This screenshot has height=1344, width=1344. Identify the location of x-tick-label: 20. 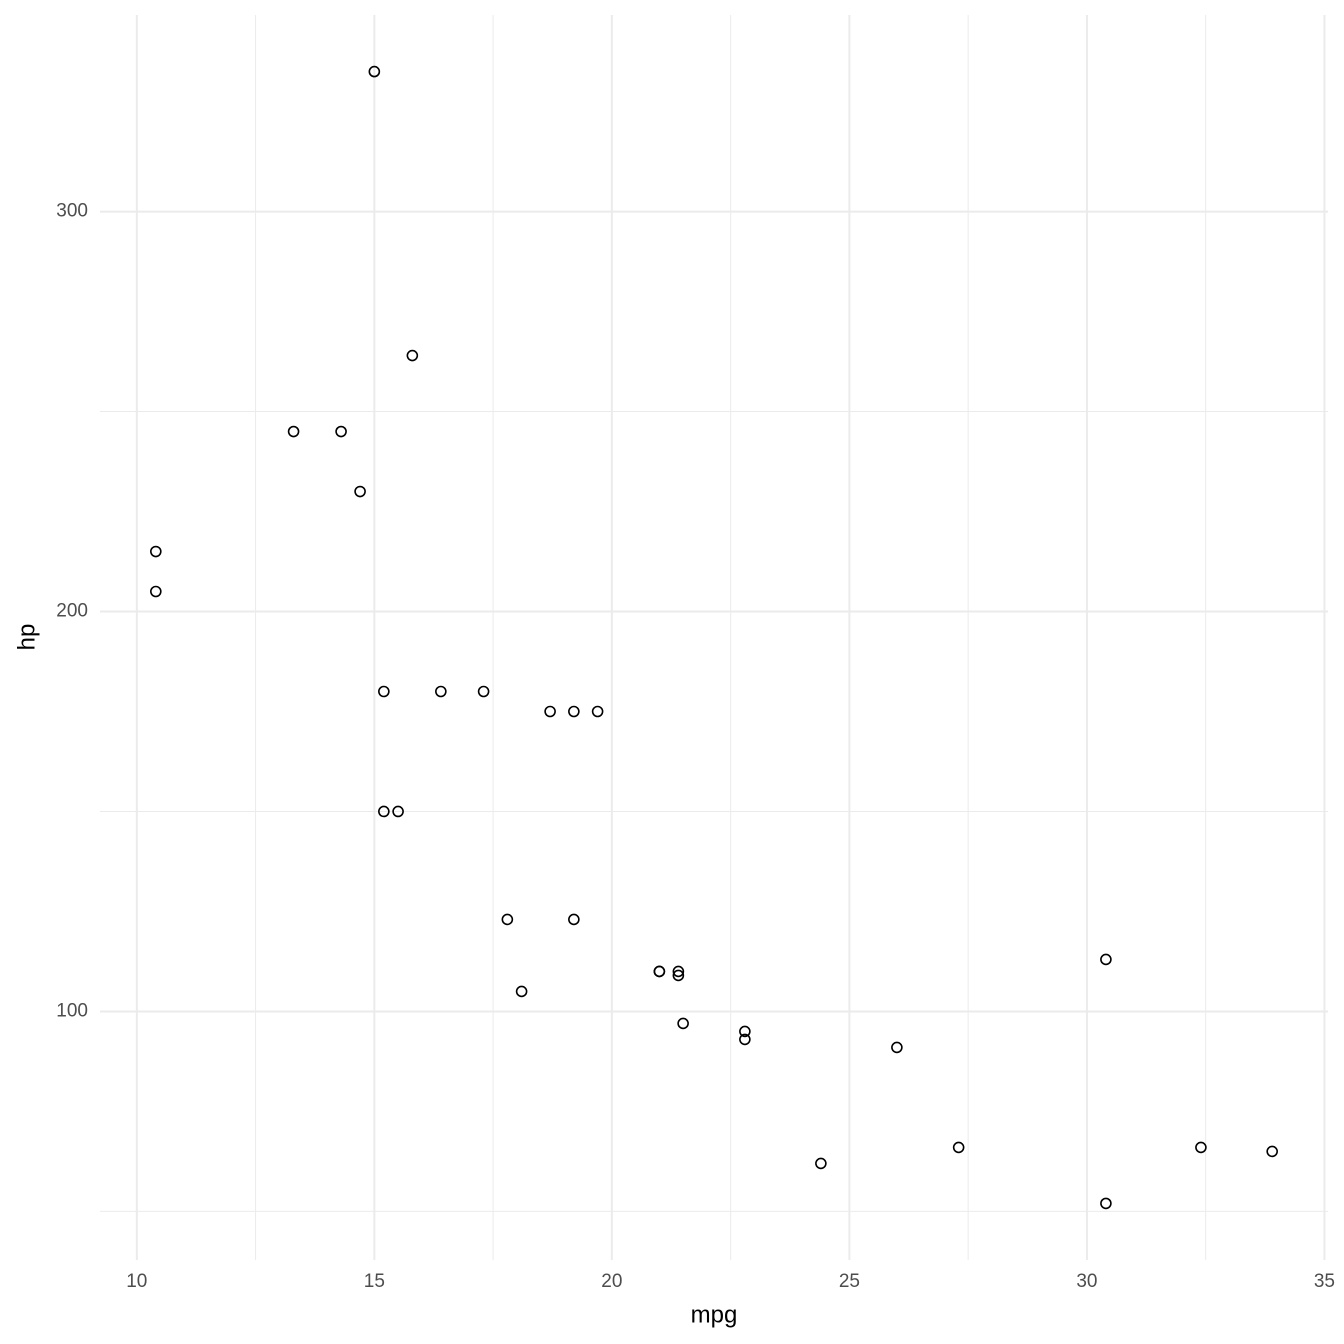
(611, 1281).